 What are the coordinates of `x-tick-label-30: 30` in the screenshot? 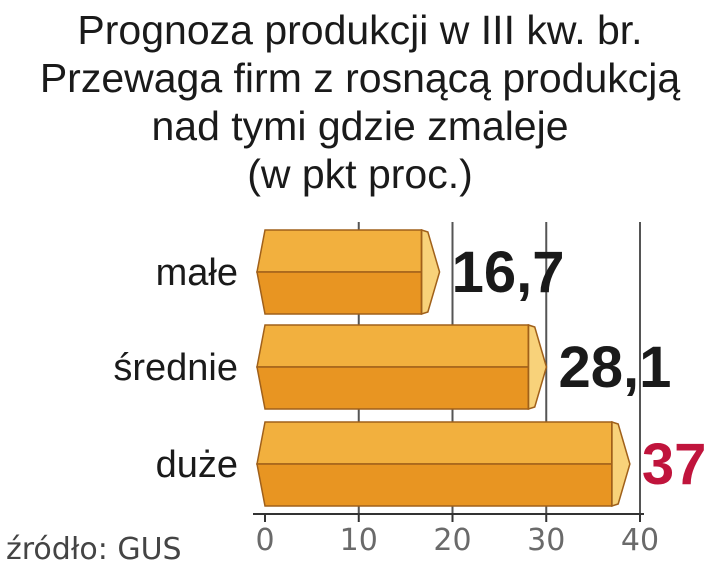 It's located at (546, 540).